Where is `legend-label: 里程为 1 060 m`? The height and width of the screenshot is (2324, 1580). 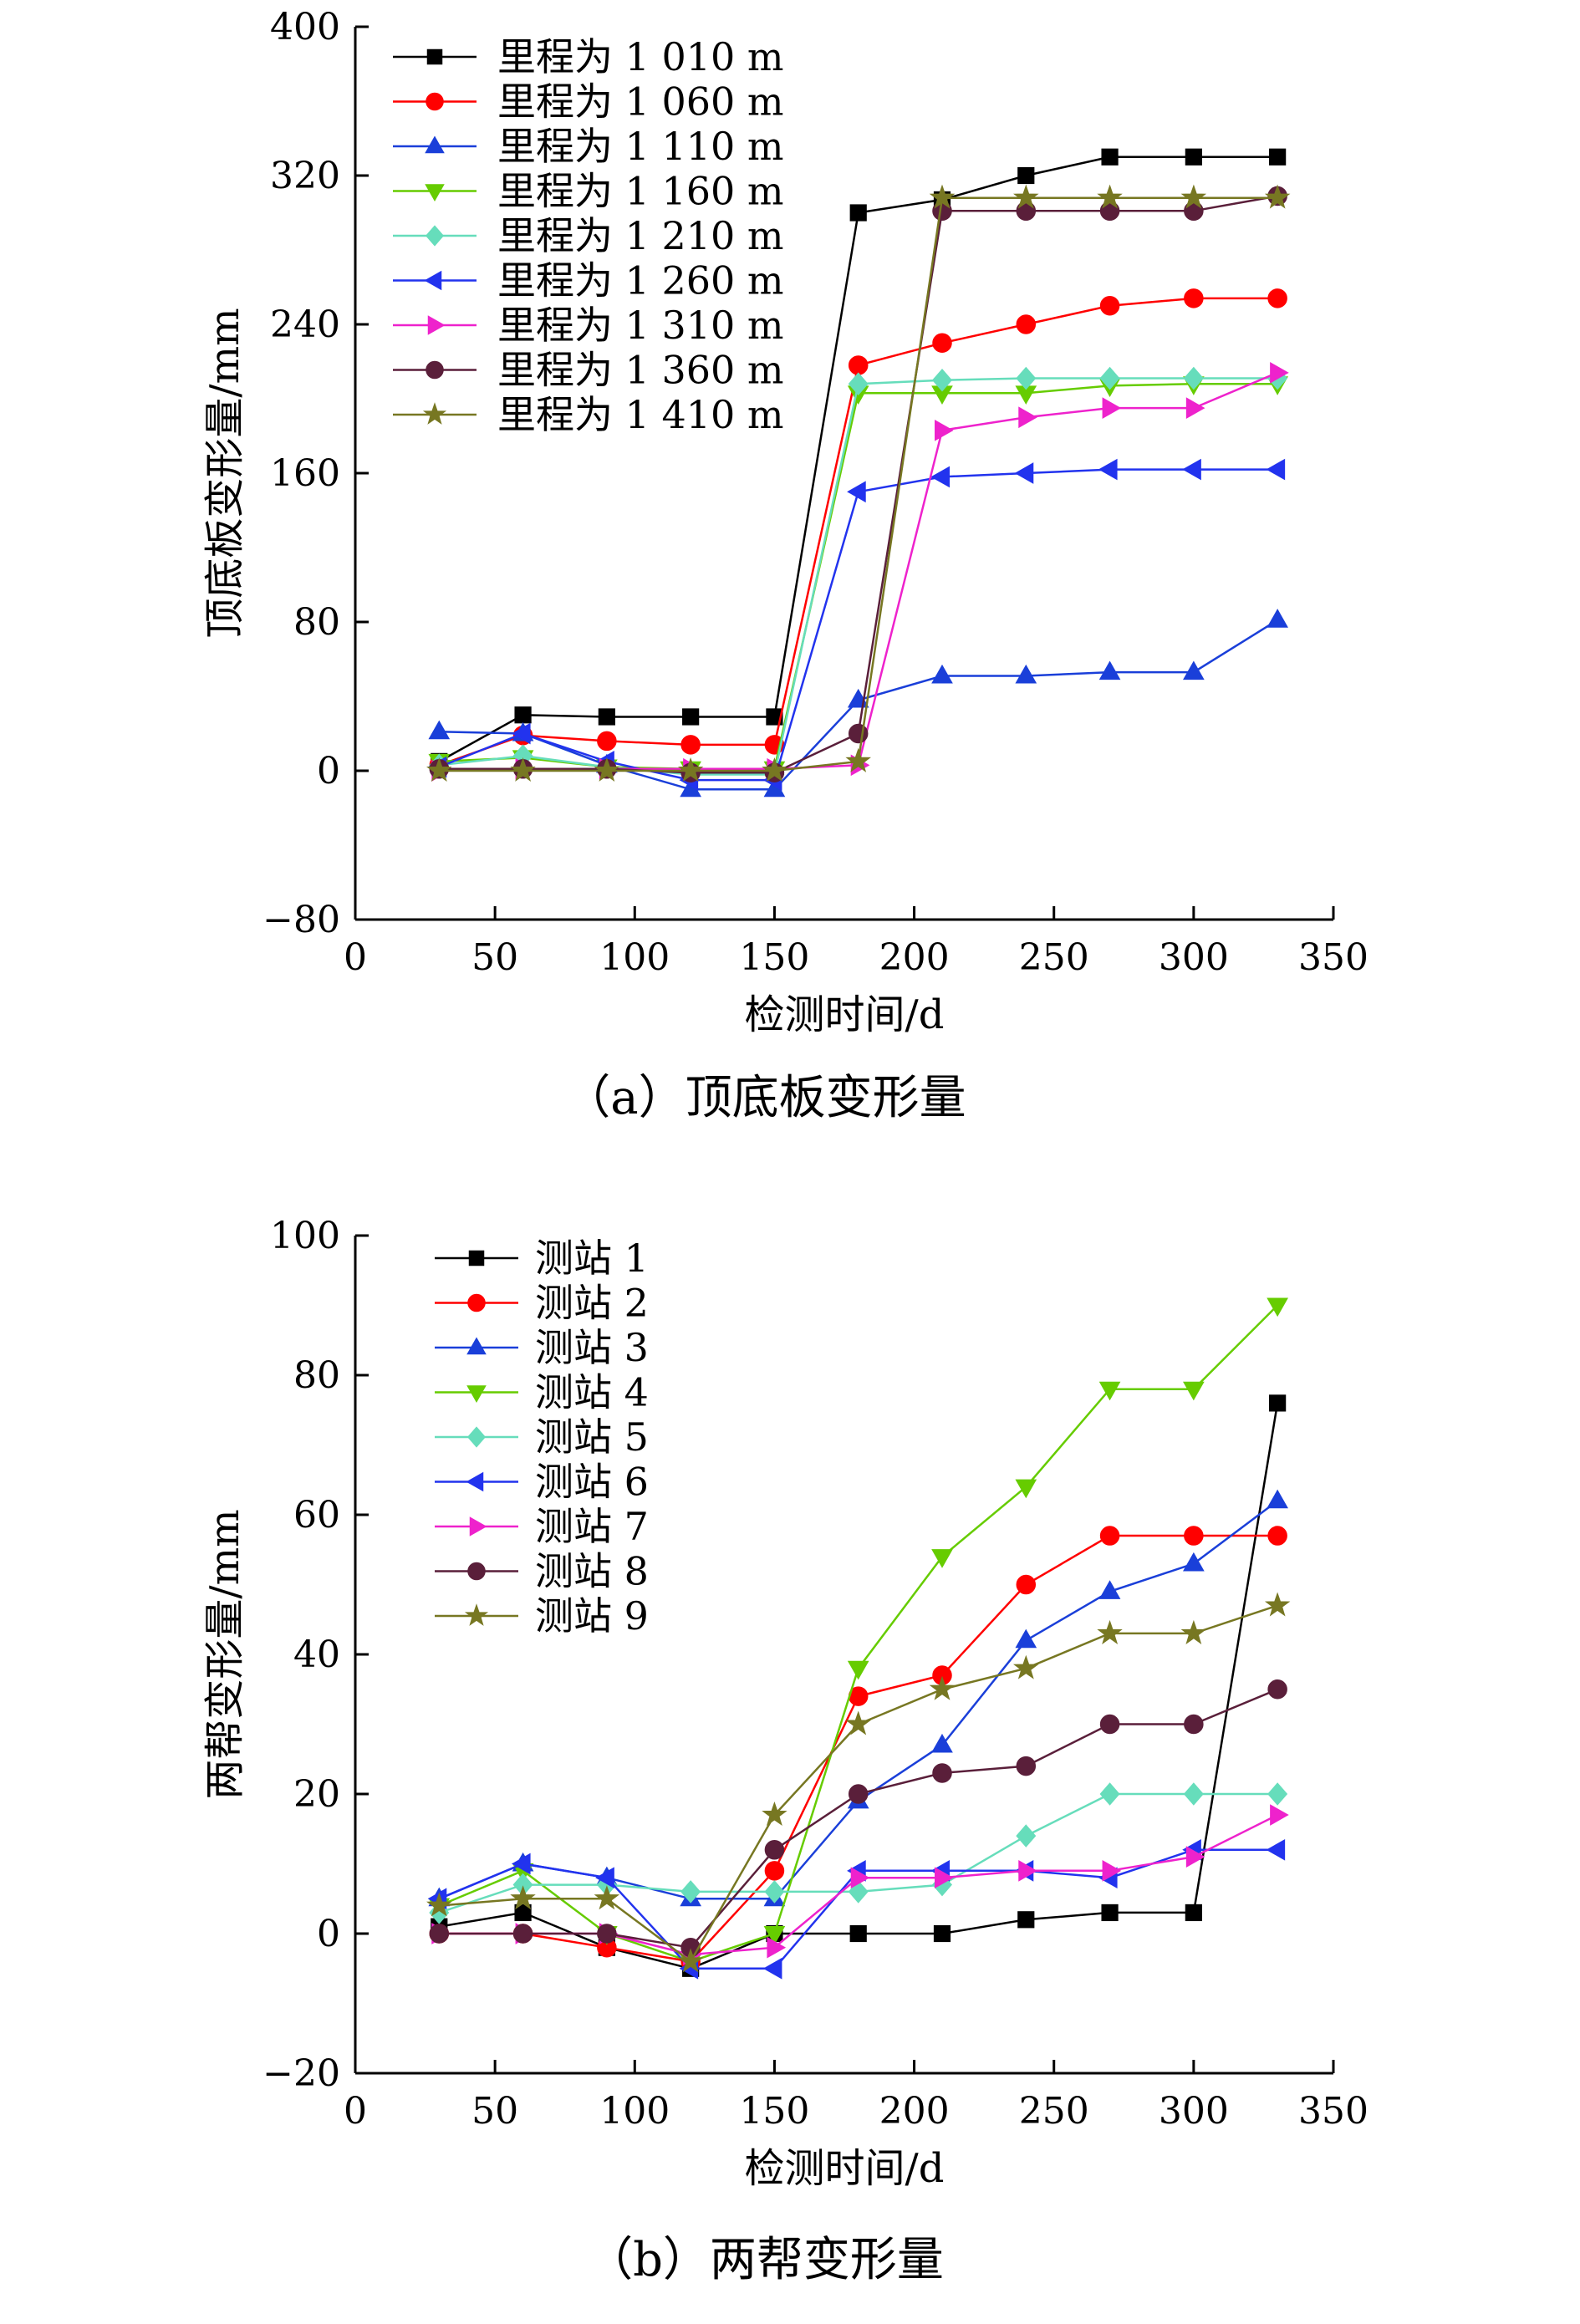 legend-label: 里程为 1 060 m is located at coordinates (640, 102).